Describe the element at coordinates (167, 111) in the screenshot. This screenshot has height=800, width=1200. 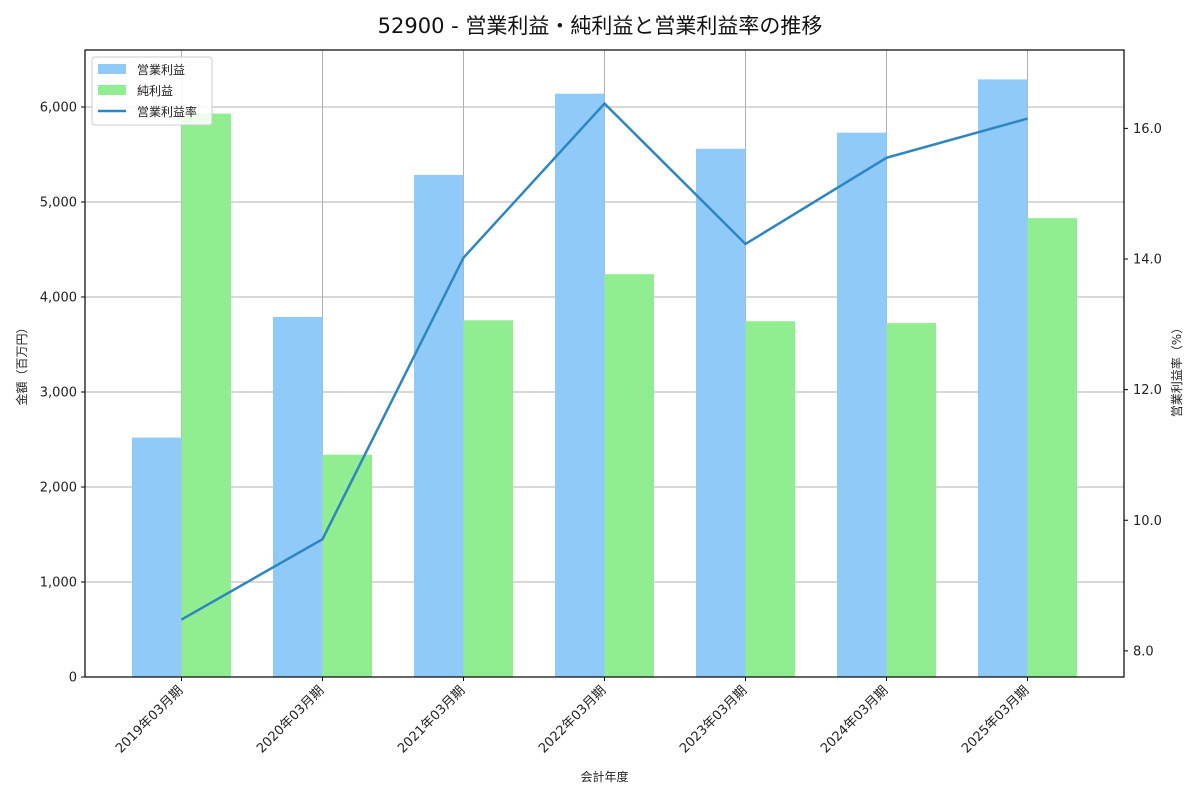
I see `legend-item: 営業利益率` at that location.